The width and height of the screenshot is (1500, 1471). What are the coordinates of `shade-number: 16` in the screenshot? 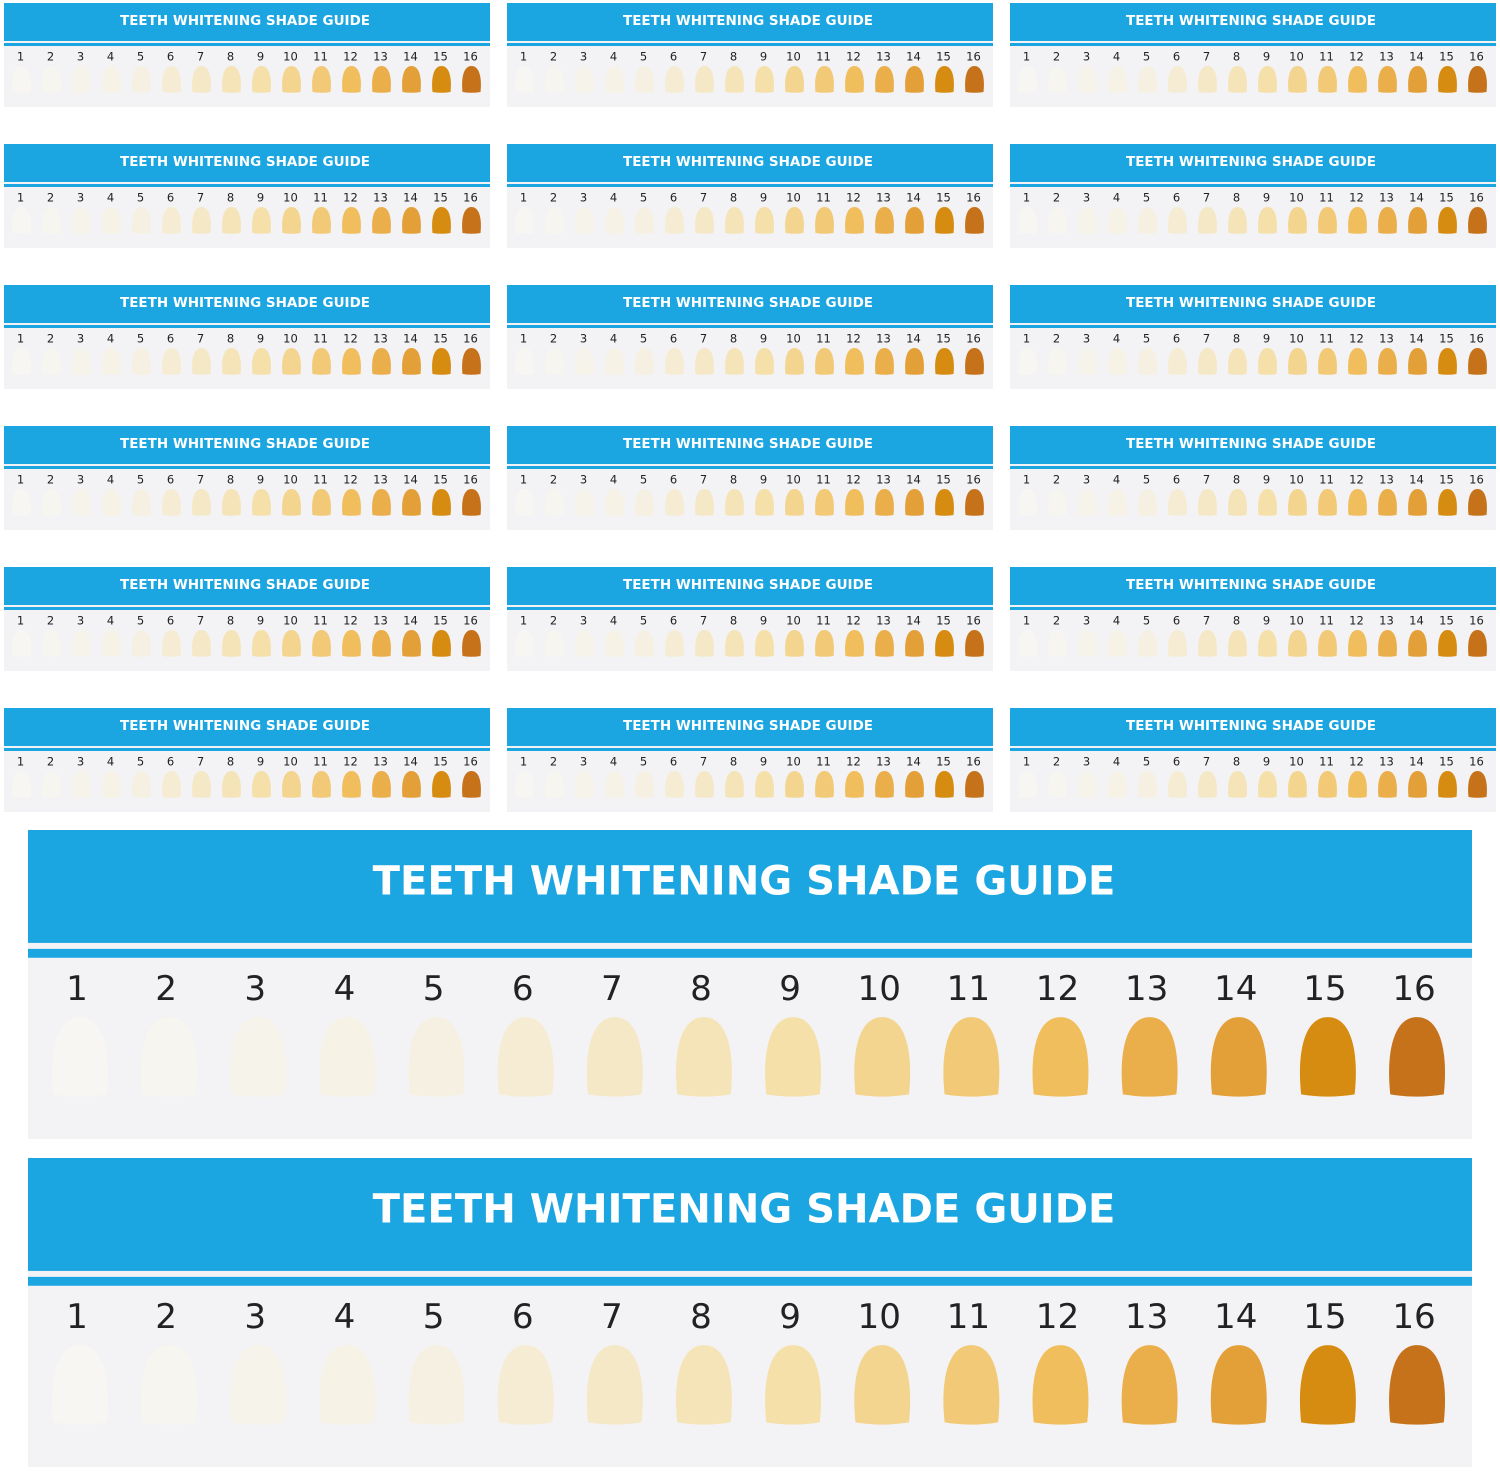 It's located at (470, 621).